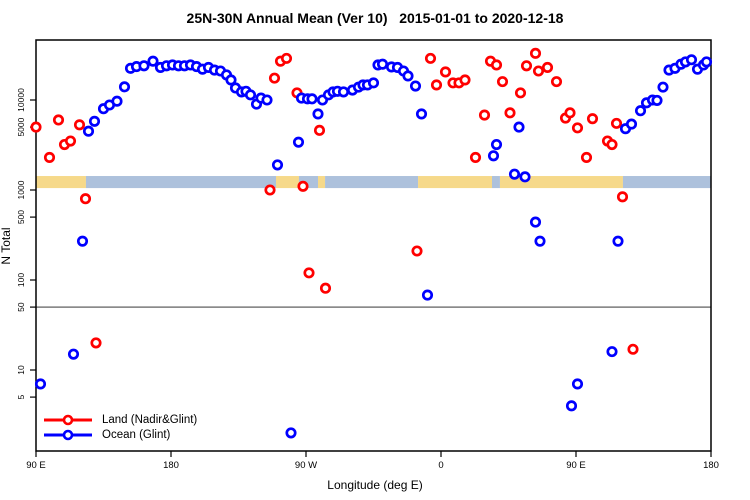  I want to click on y-tick-label: 5, so click(21, 396).